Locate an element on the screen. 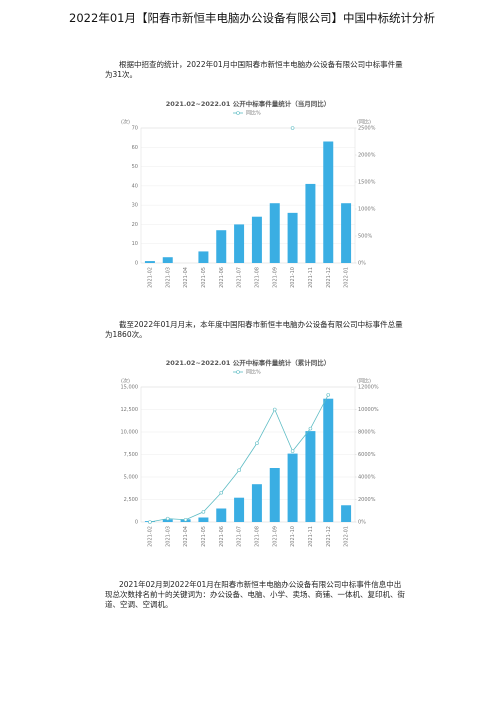 The width and height of the screenshot is (504, 713). y2-tick-label: 1000% is located at coordinates (367, 210).